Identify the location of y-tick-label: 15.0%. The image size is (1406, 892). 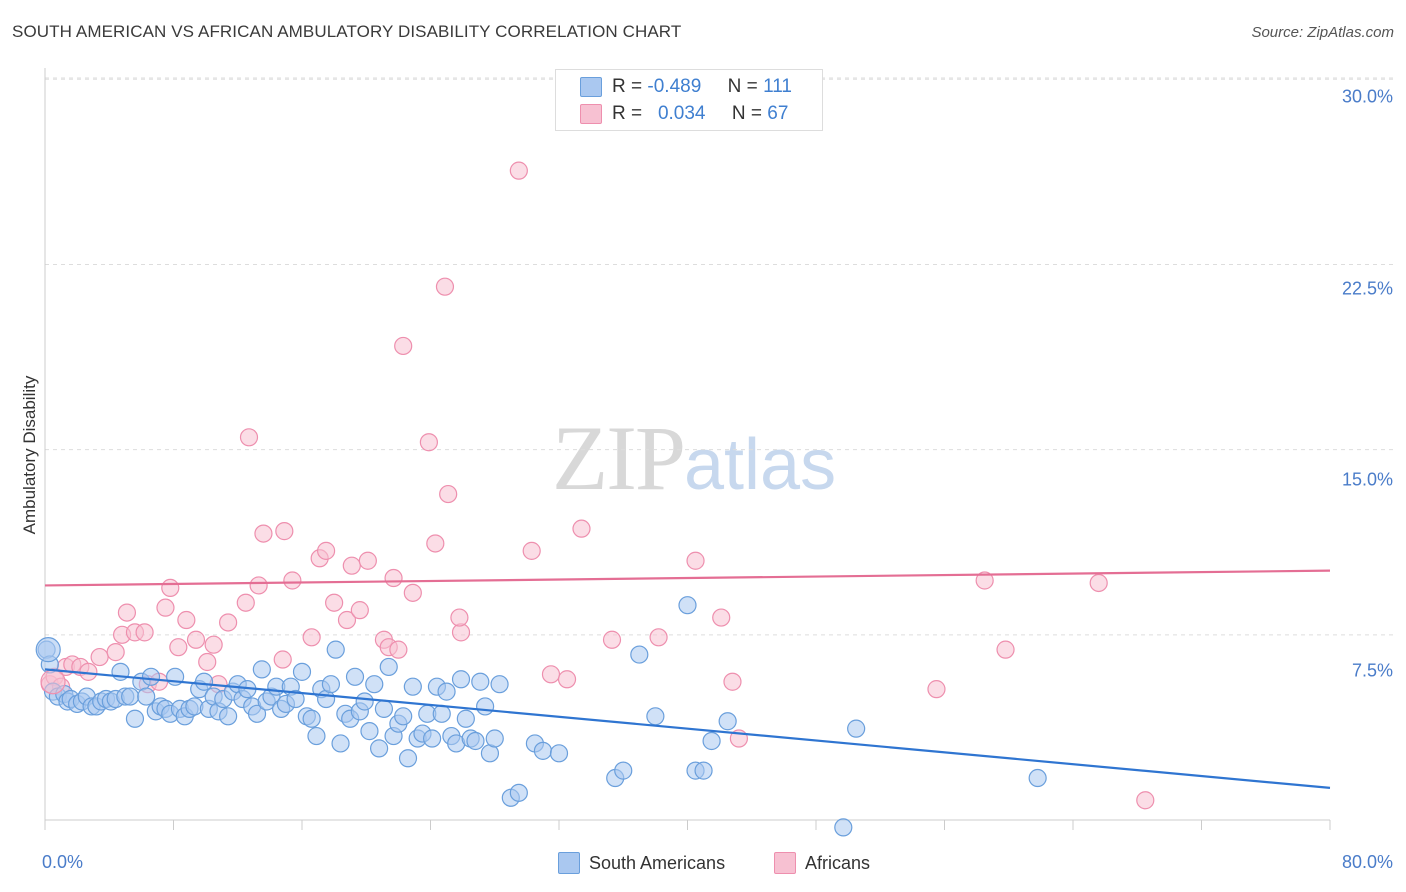
(1367, 479).